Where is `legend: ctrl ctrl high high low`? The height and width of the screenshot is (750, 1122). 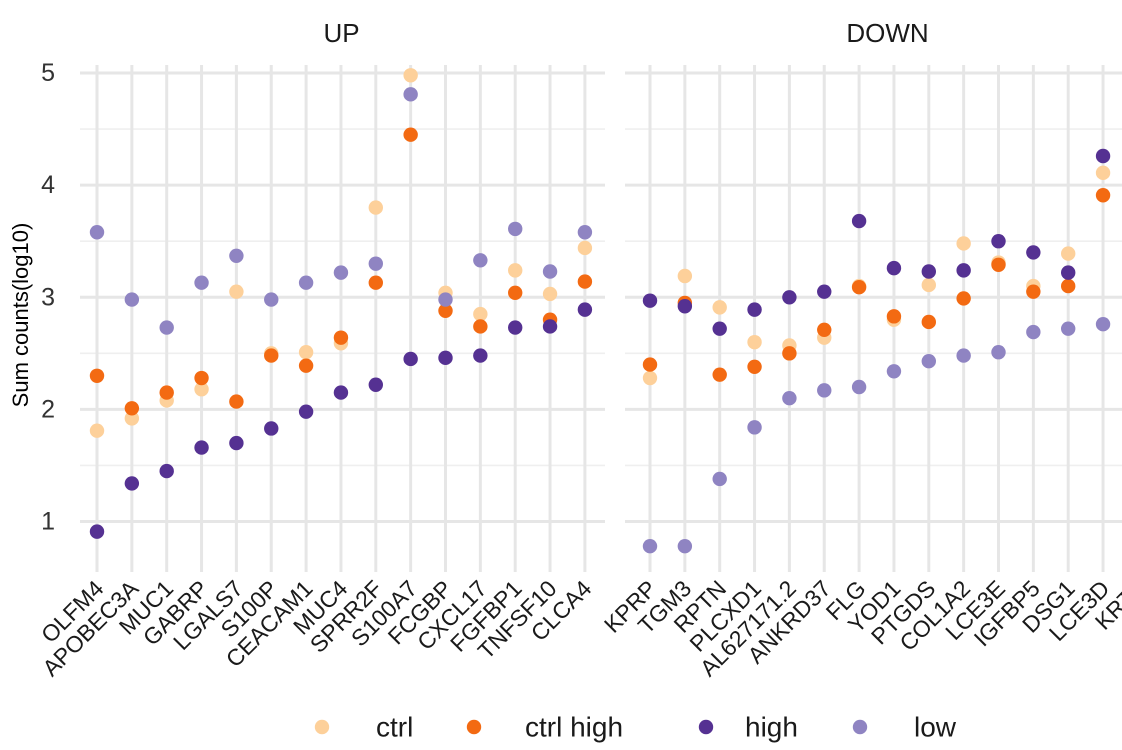
legend: ctrl ctrl high high low is located at coordinates (635, 727).